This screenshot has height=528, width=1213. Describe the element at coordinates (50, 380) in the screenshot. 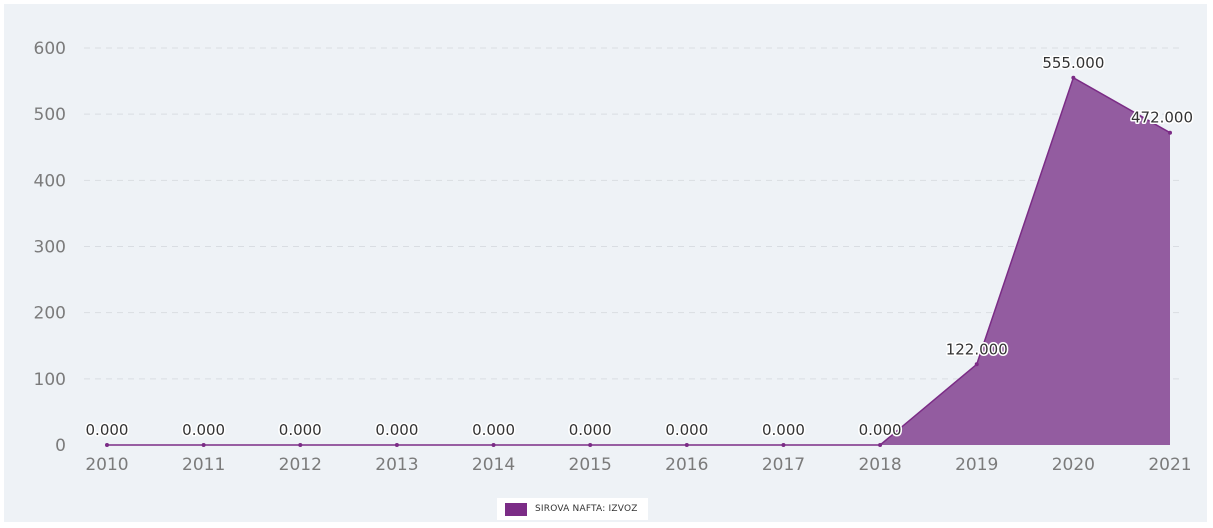

I see `y-tick-label: 100` at that location.